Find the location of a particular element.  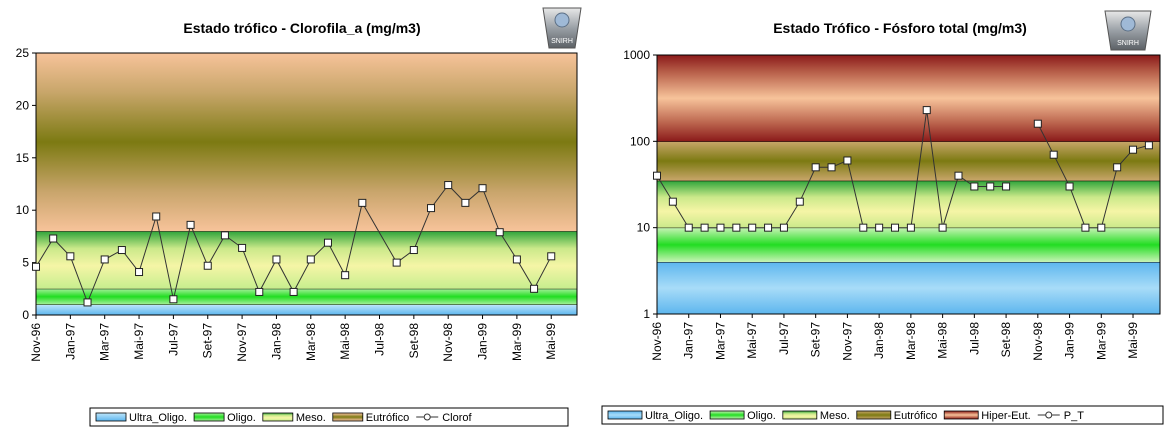

legend-label: Clorof is located at coordinates (457, 418).